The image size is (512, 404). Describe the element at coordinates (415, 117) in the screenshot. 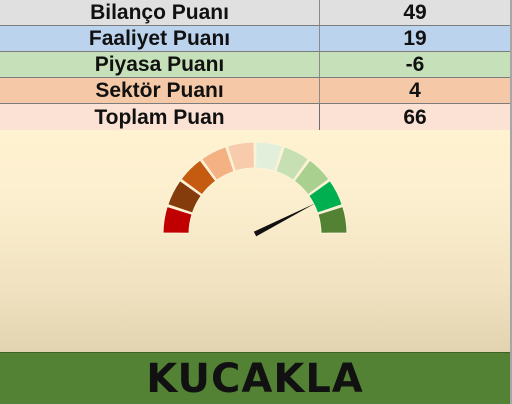

I see `total-value-cell: 66` at that location.